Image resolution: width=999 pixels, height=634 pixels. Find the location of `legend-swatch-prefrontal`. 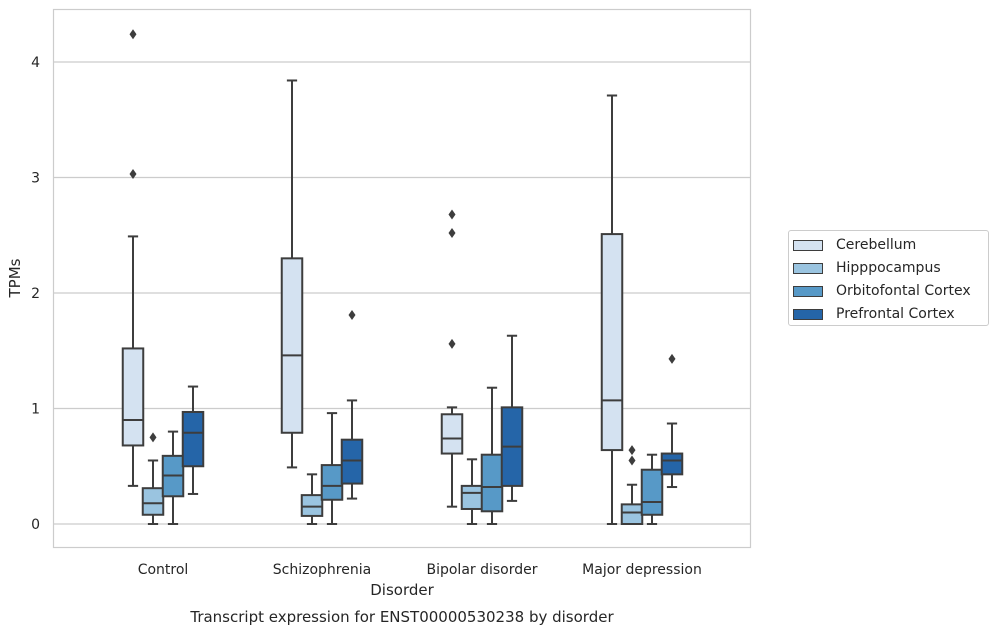

legend-swatch-prefrontal is located at coordinates (808, 314).